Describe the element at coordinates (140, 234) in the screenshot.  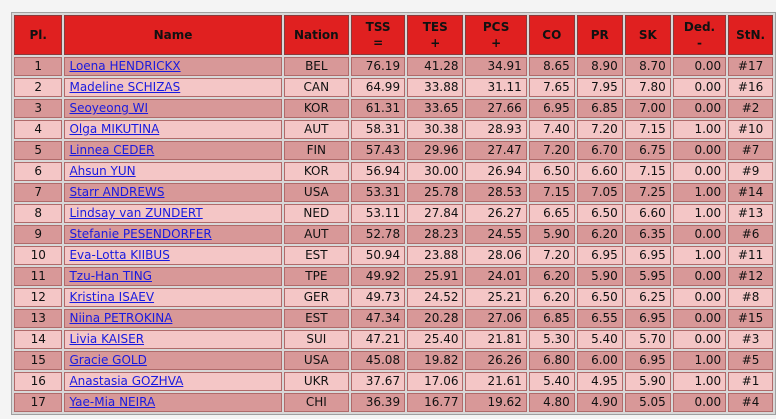
I see `skater-name-link: Stefanie PESENDORFER` at that location.